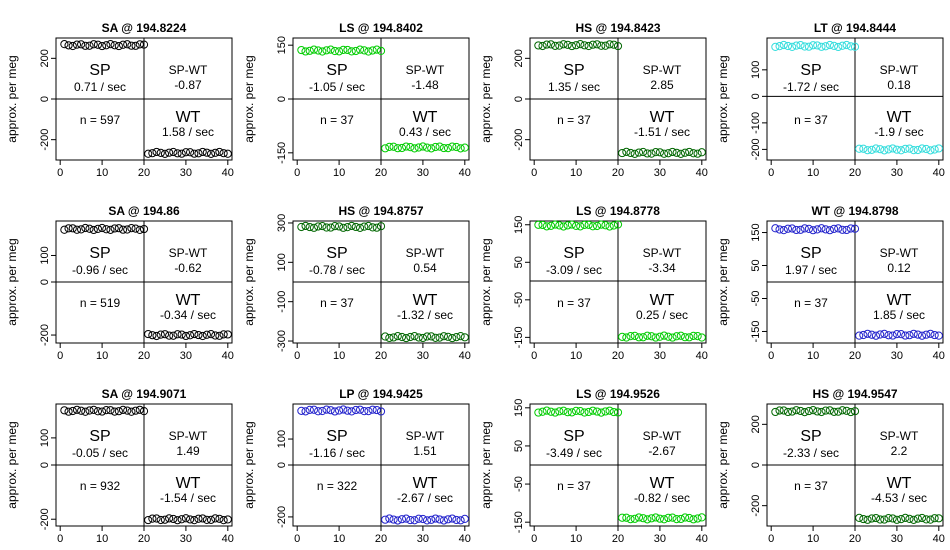 The height and width of the screenshot is (550, 950). What do you see at coordinates (811, 453) in the screenshot?
I see `sp-rate: -2.33 / sec` at bounding box center [811, 453].